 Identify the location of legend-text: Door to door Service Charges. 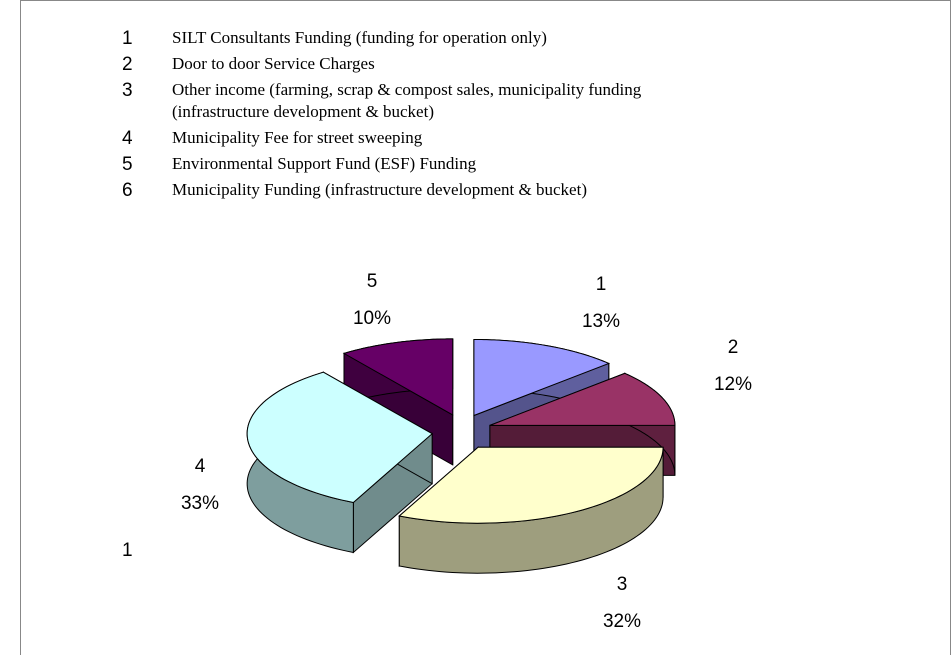
(273, 63).